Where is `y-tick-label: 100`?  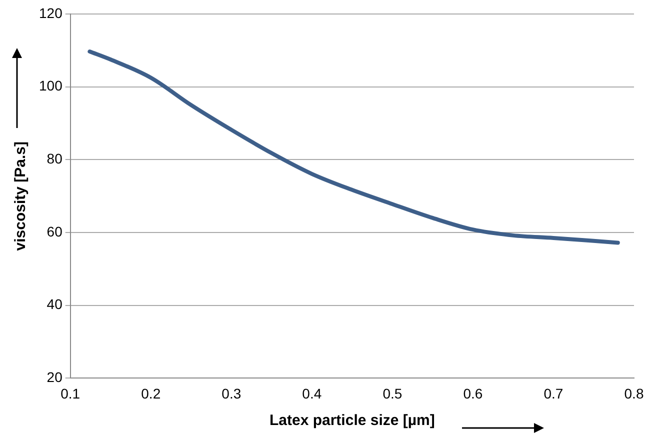 y-tick-label: 100 is located at coordinates (51, 86).